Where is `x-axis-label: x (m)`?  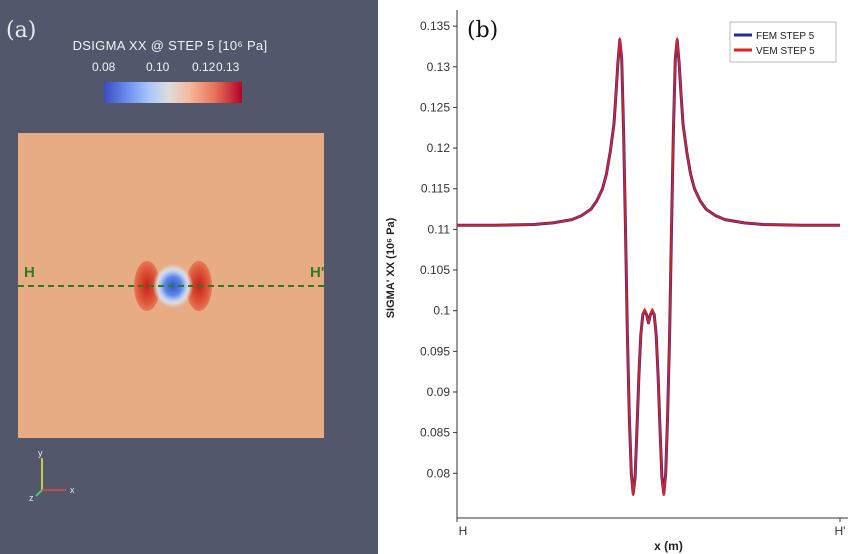 x-axis-label: x (m) is located at coordinates (668, 546).